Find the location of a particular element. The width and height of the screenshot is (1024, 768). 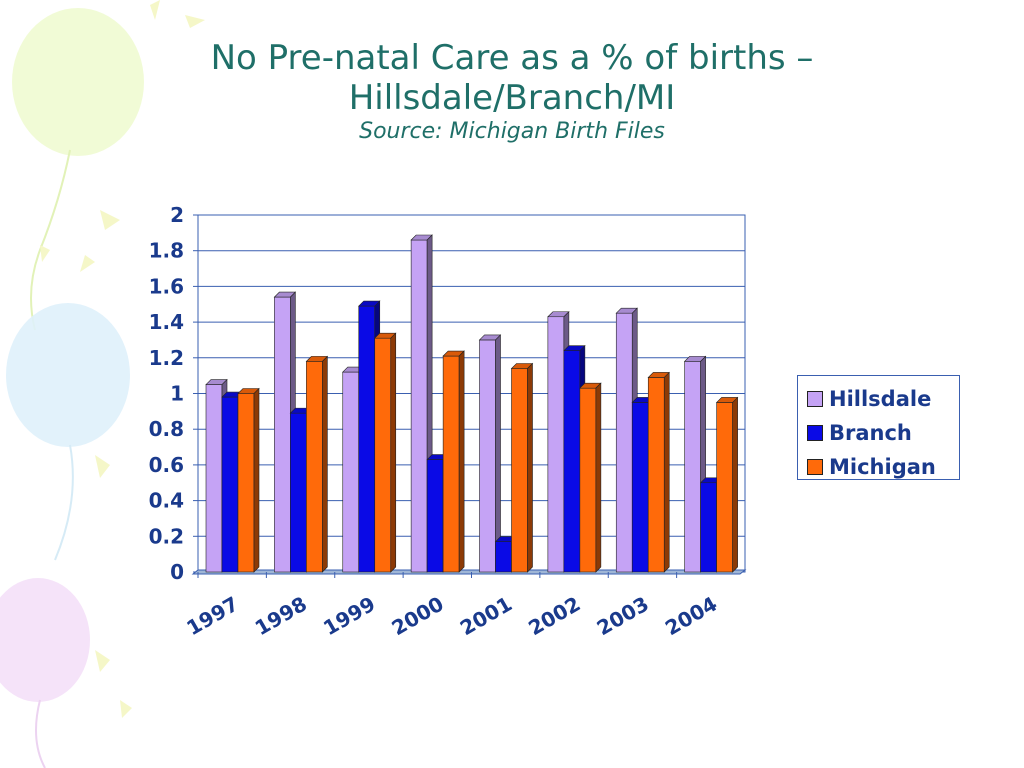

y-tick-label: 0 is located at coordinates (177, 572).